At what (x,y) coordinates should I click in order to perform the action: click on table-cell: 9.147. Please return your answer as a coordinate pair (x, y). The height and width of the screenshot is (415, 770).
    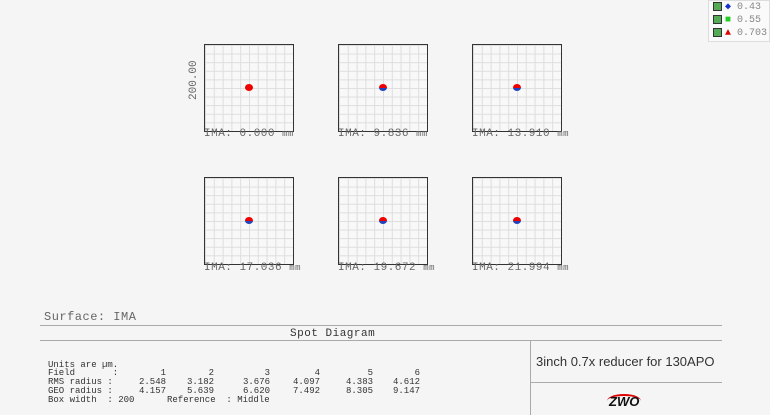
    Looking at the image, I should click on (407, 391).